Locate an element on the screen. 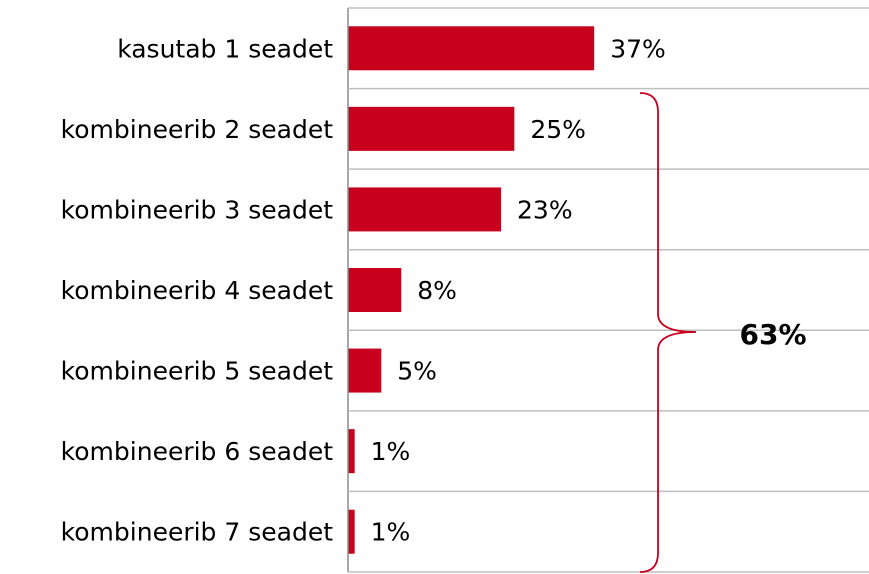 The image size is (869, 574). category-label: kombineerib 6 seadet is located at coordinates (197, 451).